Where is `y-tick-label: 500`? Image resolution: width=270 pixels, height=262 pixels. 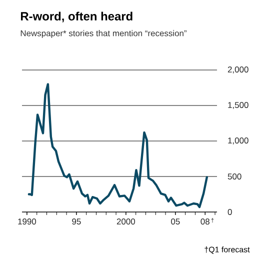 y-tick-label: 500 is located at coordinates (235, 177).